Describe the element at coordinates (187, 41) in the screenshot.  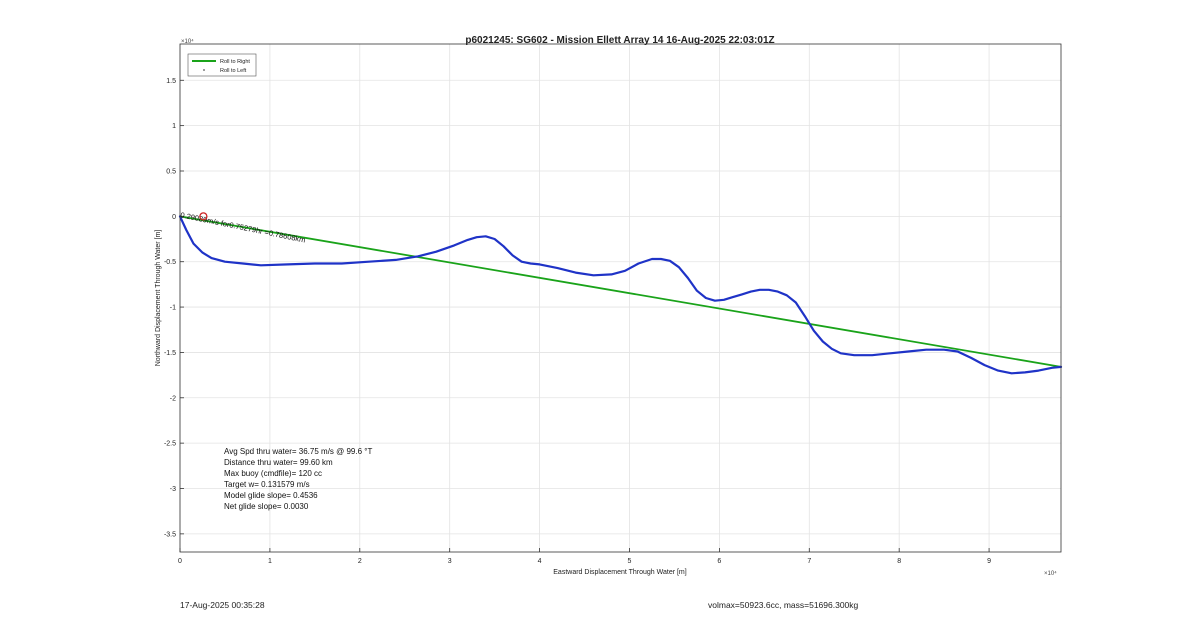
I see `y-axis-exponent: ×10⁴` at that location.